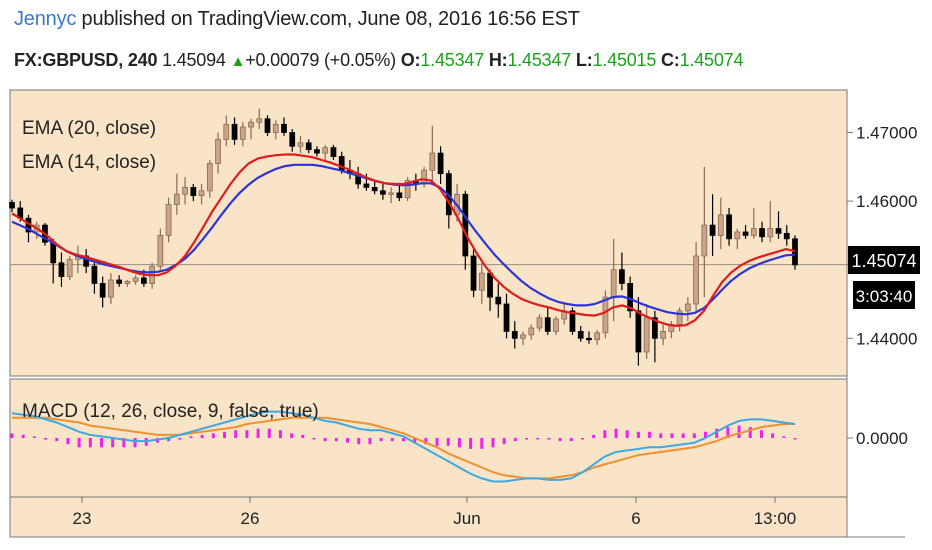 Image resolution: width=932 pixels, height=550 pixels. Describe the element at coordinates (884, 296) in the screenshot. I see `countdown-label: 3:03:40` at that location.